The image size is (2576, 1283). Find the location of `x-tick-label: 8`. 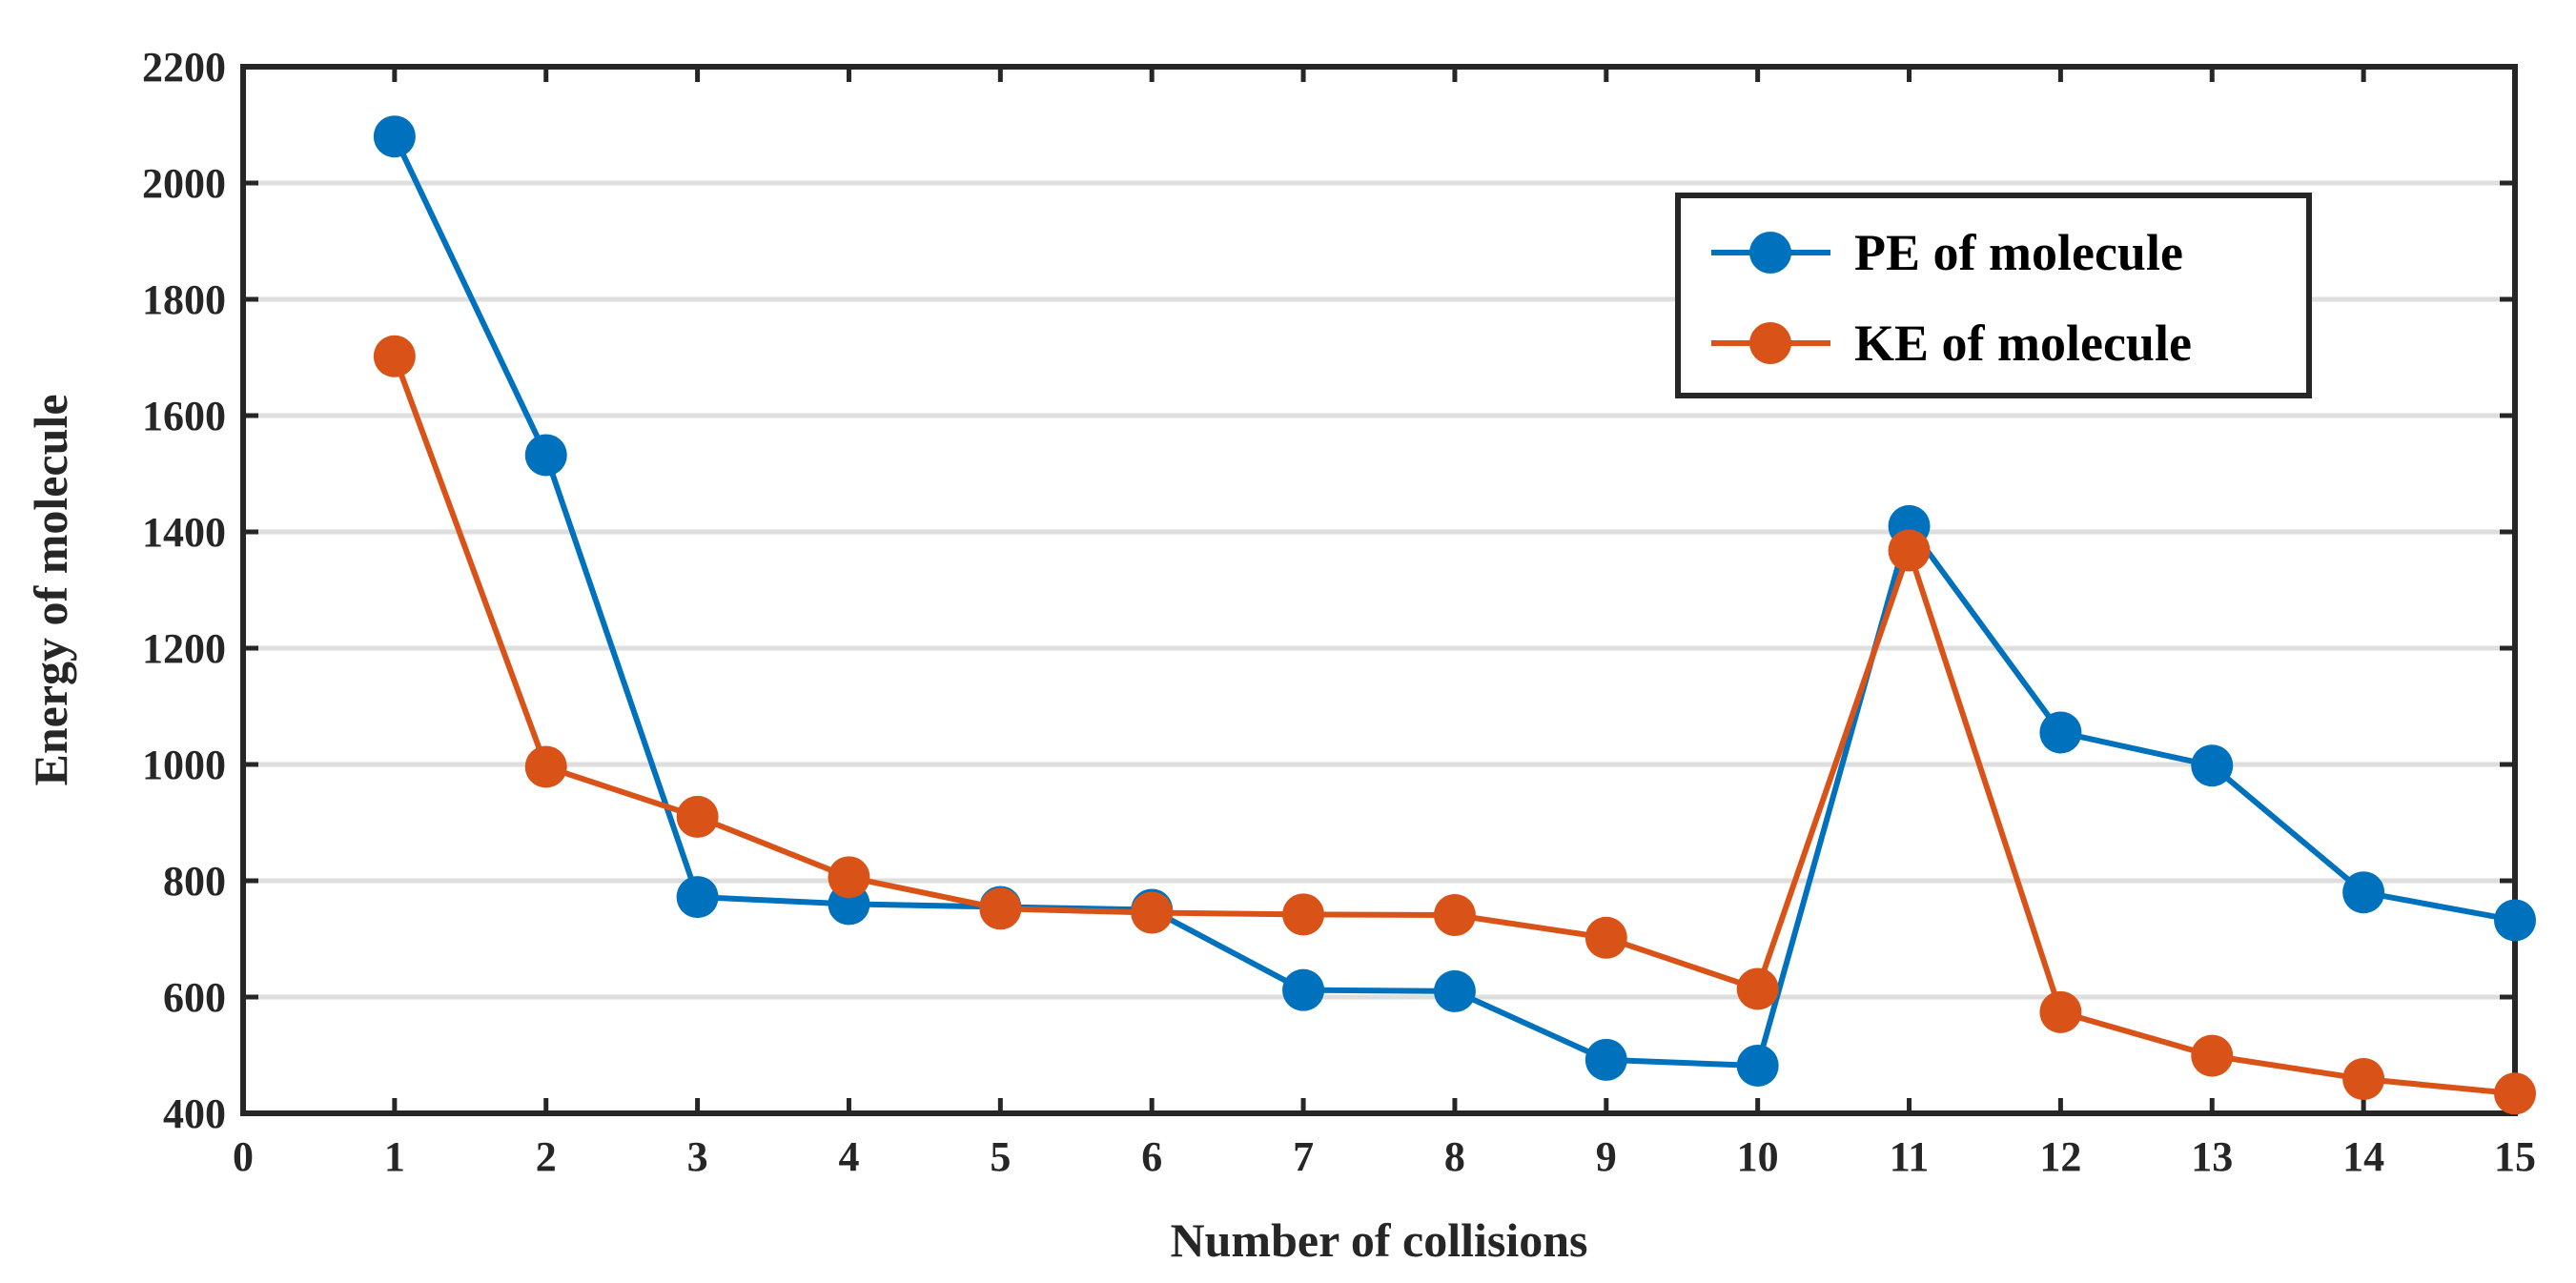

x-tick-label: 8 is located at coordinates (1454, 1156).